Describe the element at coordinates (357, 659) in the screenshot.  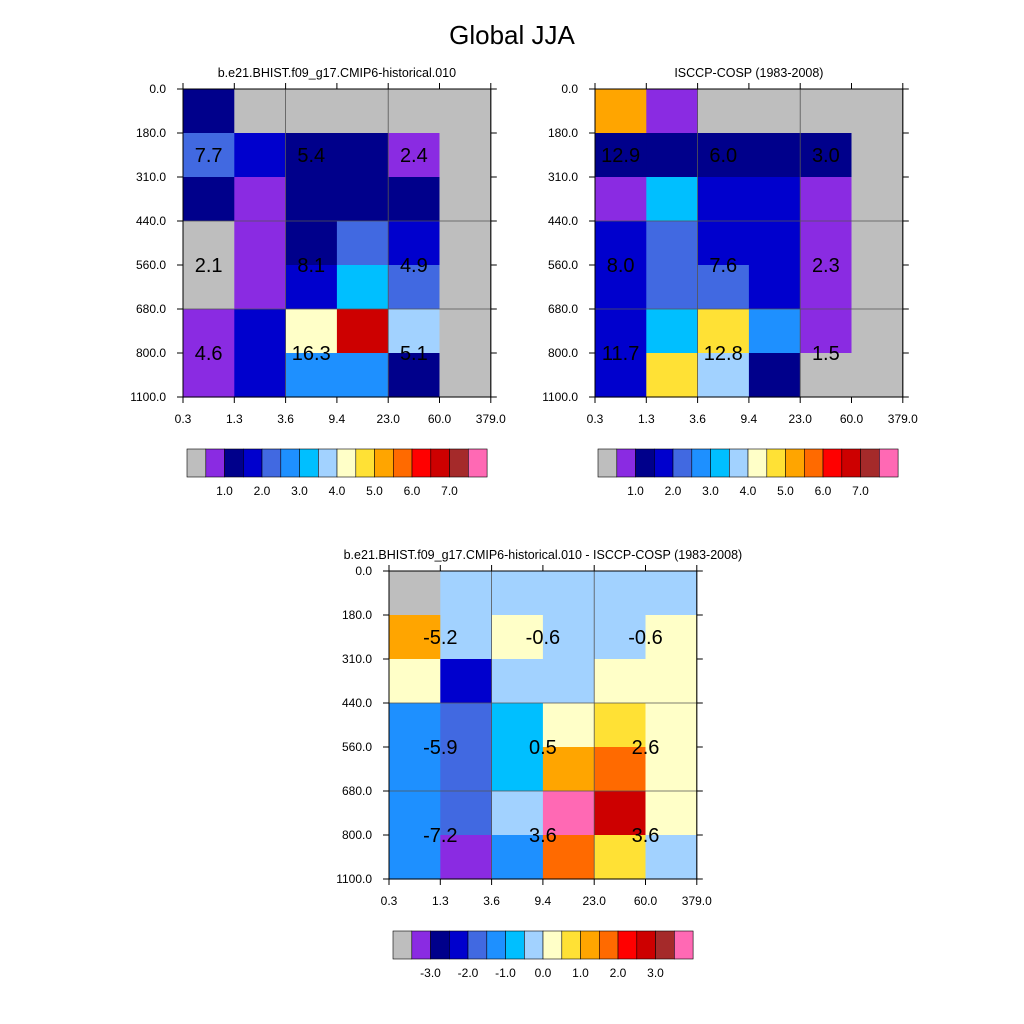
I see `y-tick-label: 310.0` at that location.